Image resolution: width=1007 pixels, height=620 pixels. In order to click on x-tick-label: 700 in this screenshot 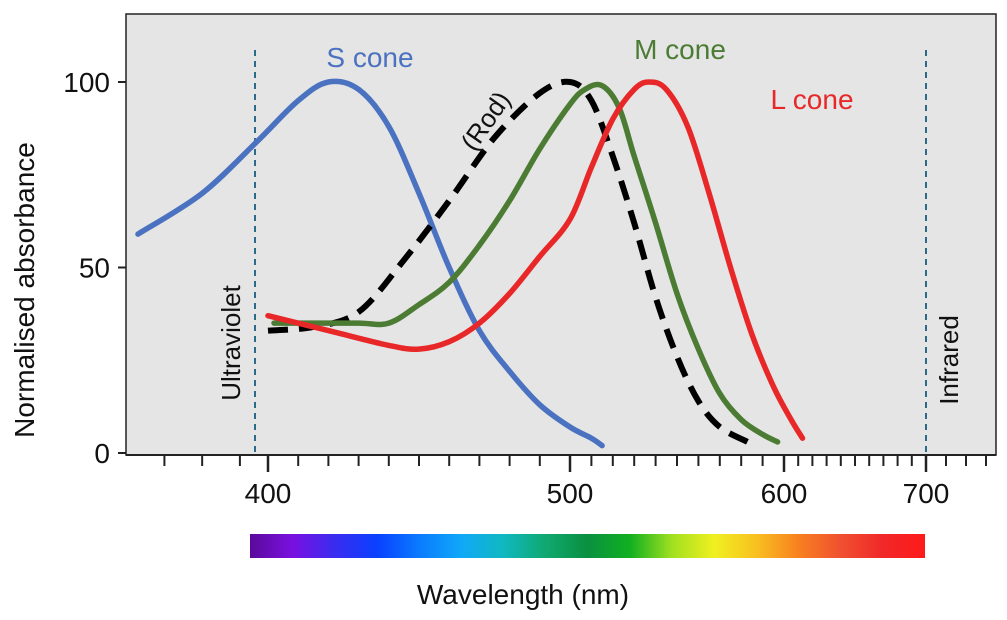, I will do `click(926, 493)`.